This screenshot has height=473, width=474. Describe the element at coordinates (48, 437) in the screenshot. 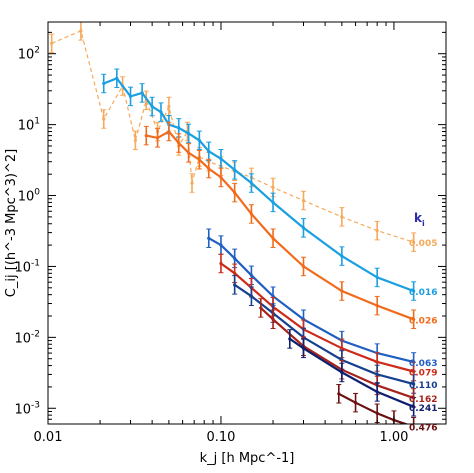

I see `x-tick-label: 0.01` at that location.